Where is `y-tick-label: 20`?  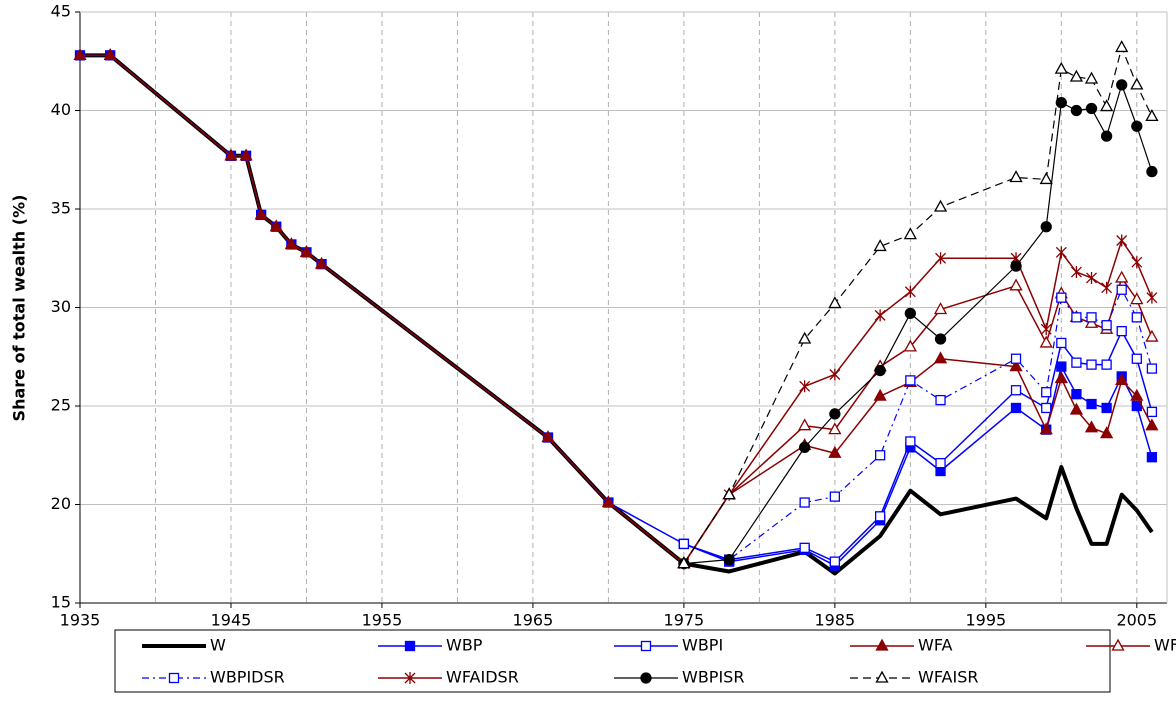
y-tick-label: 20 is located at coordinates (61, 503).